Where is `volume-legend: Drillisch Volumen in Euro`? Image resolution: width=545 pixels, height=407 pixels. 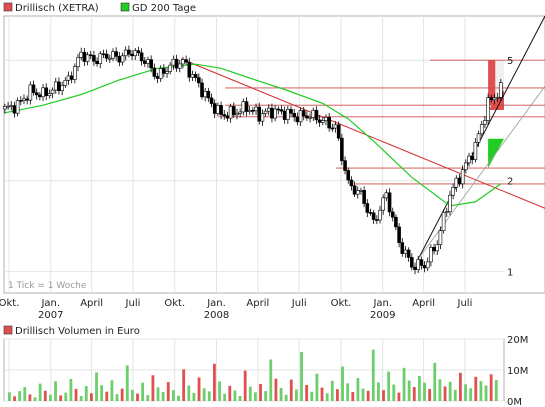 volume-legend: Drillisch Volumen in Euro is located at coordinates (71, 331).